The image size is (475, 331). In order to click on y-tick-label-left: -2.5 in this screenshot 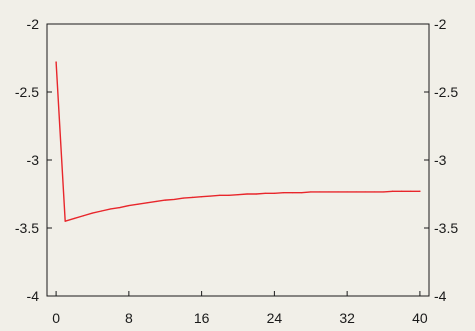, I will do `click(27, 92)`.